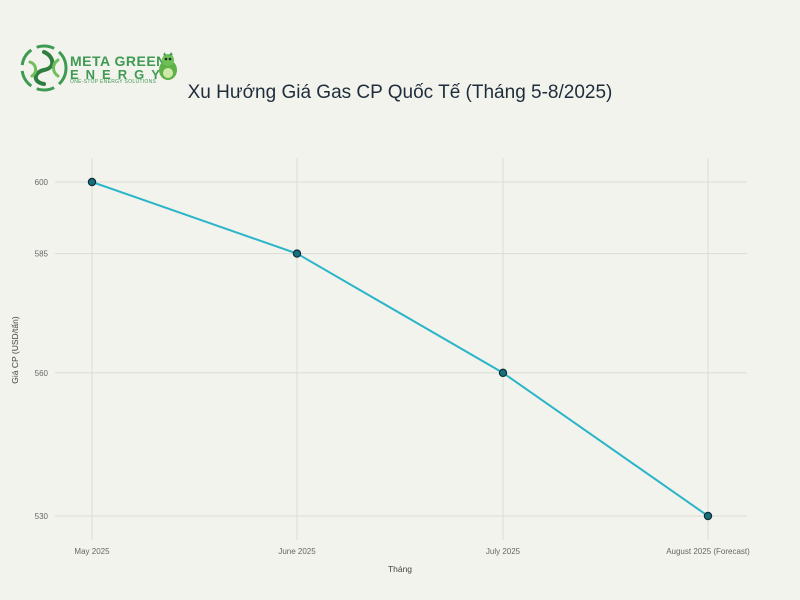 The height and width of the screenshot is (600, 800). Describe the element at coordinates (42, 254) in the screenshot. I see `y-tick-label: 585` at that location.